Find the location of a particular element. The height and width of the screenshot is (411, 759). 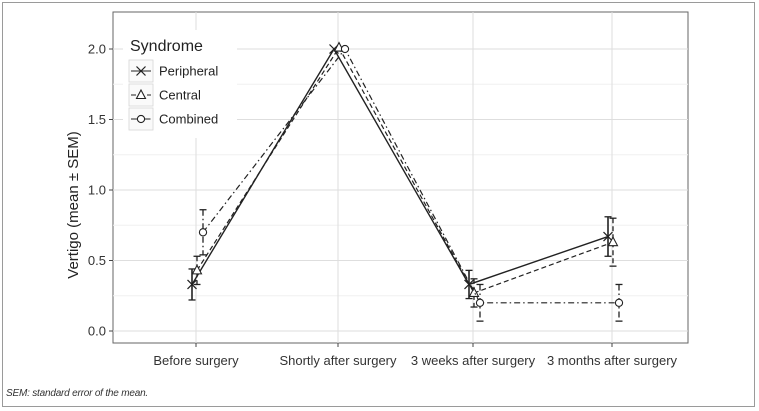

x-tick-label: Before surgery is located at coordinates (196, 360).